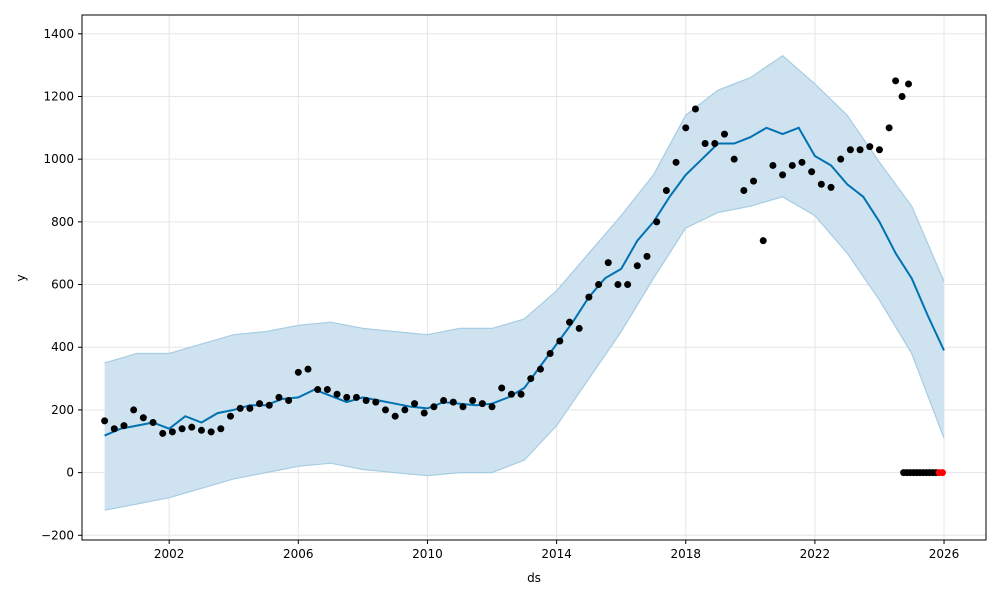 The height and width of the screenshot is (600, 1000). I want to click on y-axis-label: y, so click(21, 277).